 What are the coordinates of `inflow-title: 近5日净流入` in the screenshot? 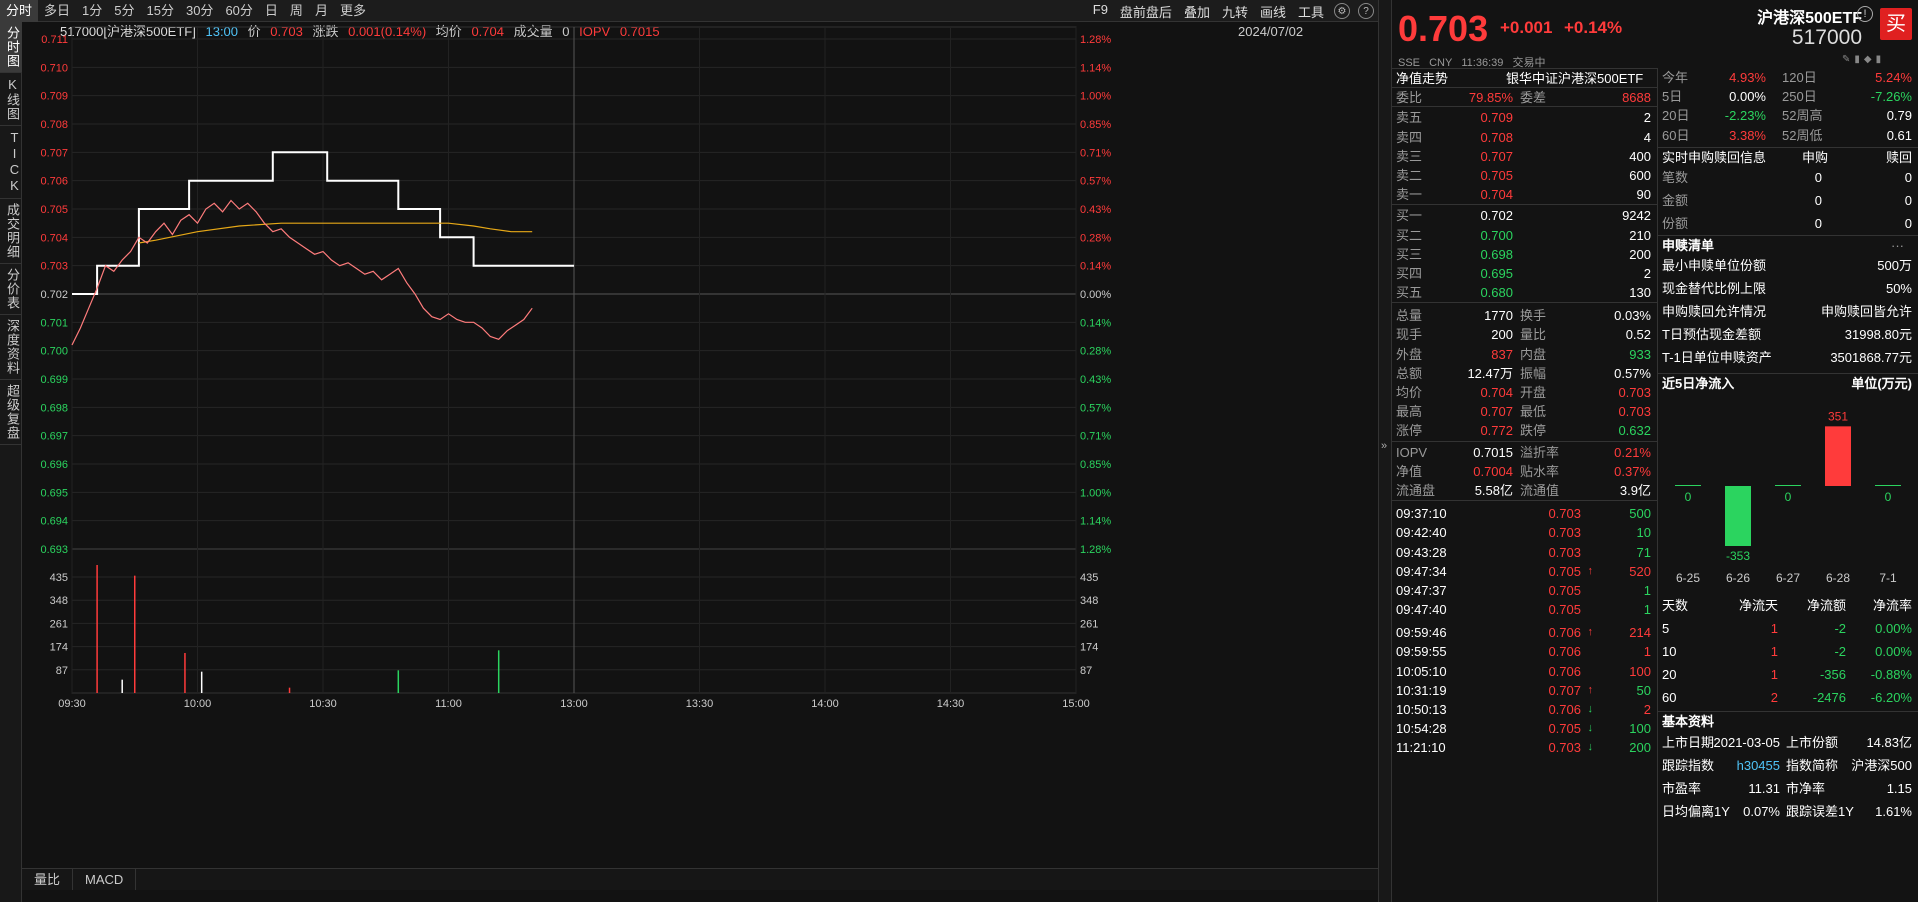 It's located at (1698, 384).